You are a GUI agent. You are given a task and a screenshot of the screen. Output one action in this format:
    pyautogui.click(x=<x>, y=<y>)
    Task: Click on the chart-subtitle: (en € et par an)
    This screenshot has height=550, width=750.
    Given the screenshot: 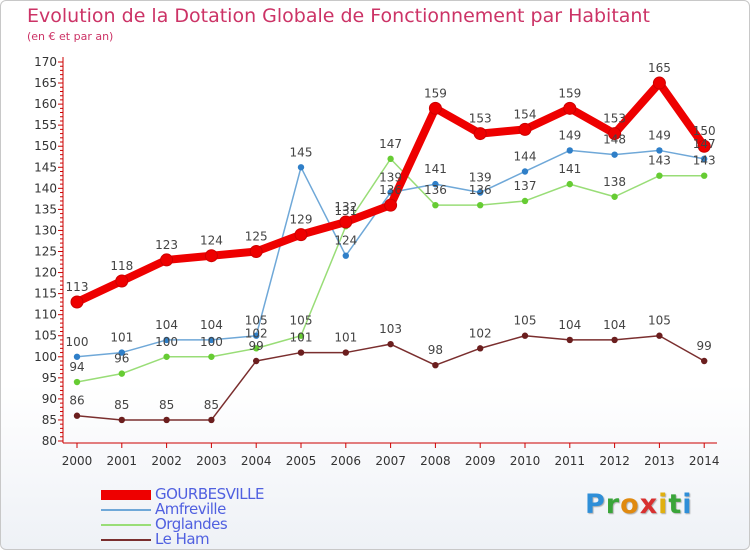 What is the action you would take?
    pyautogui.click(x=70, y=36)
    